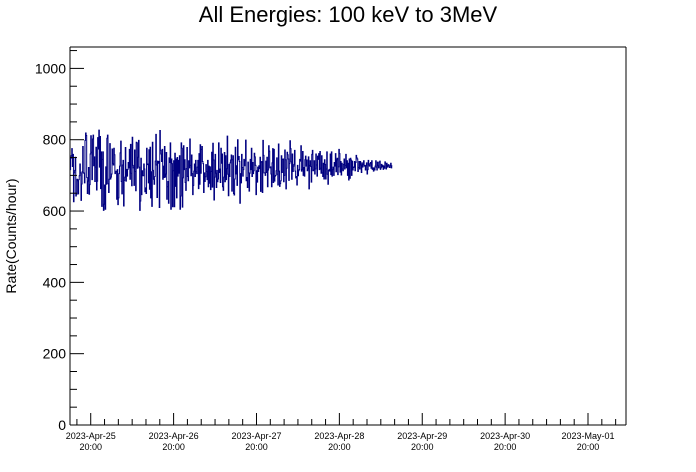 This screenshot has height=472, width=696. What do you see at coordinates (505, 436) in the screenshot?
I see `x-tick-date-label: 2023-Apr-30` at bounding box center [505, 436].